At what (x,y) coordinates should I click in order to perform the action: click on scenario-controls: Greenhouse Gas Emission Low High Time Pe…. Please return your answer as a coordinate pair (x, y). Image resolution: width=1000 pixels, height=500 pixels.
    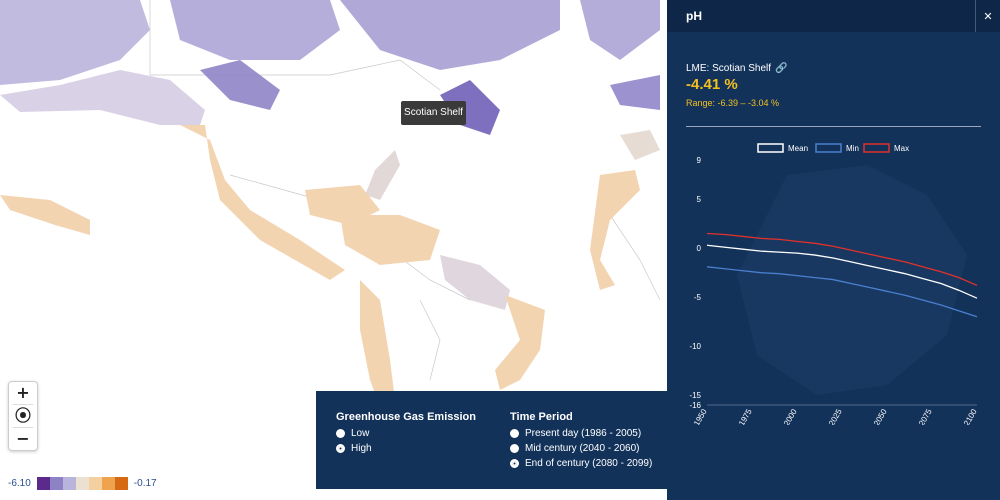
    Looking at the image, I should click on (499, 440).